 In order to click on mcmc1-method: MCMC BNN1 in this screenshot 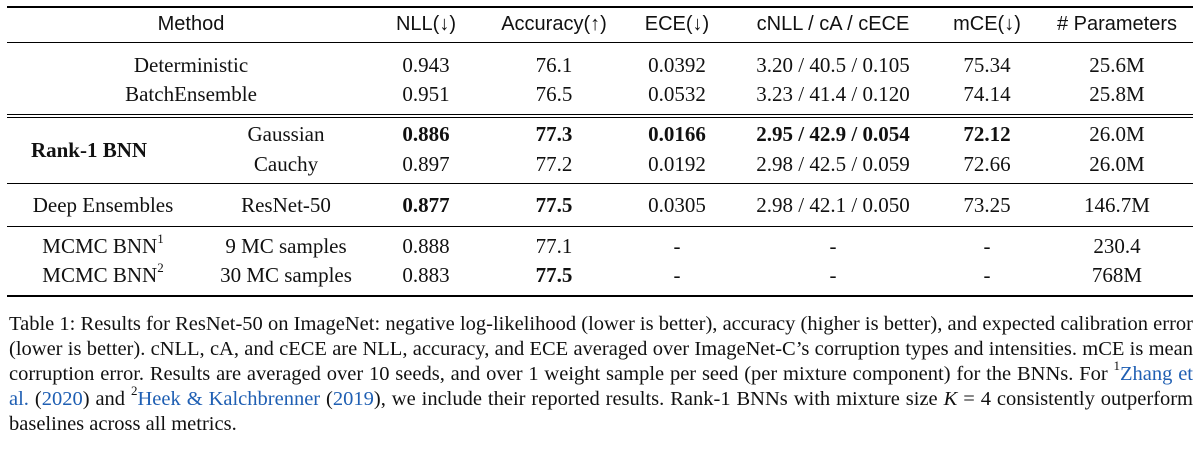, I will do `click(102, 246)`.